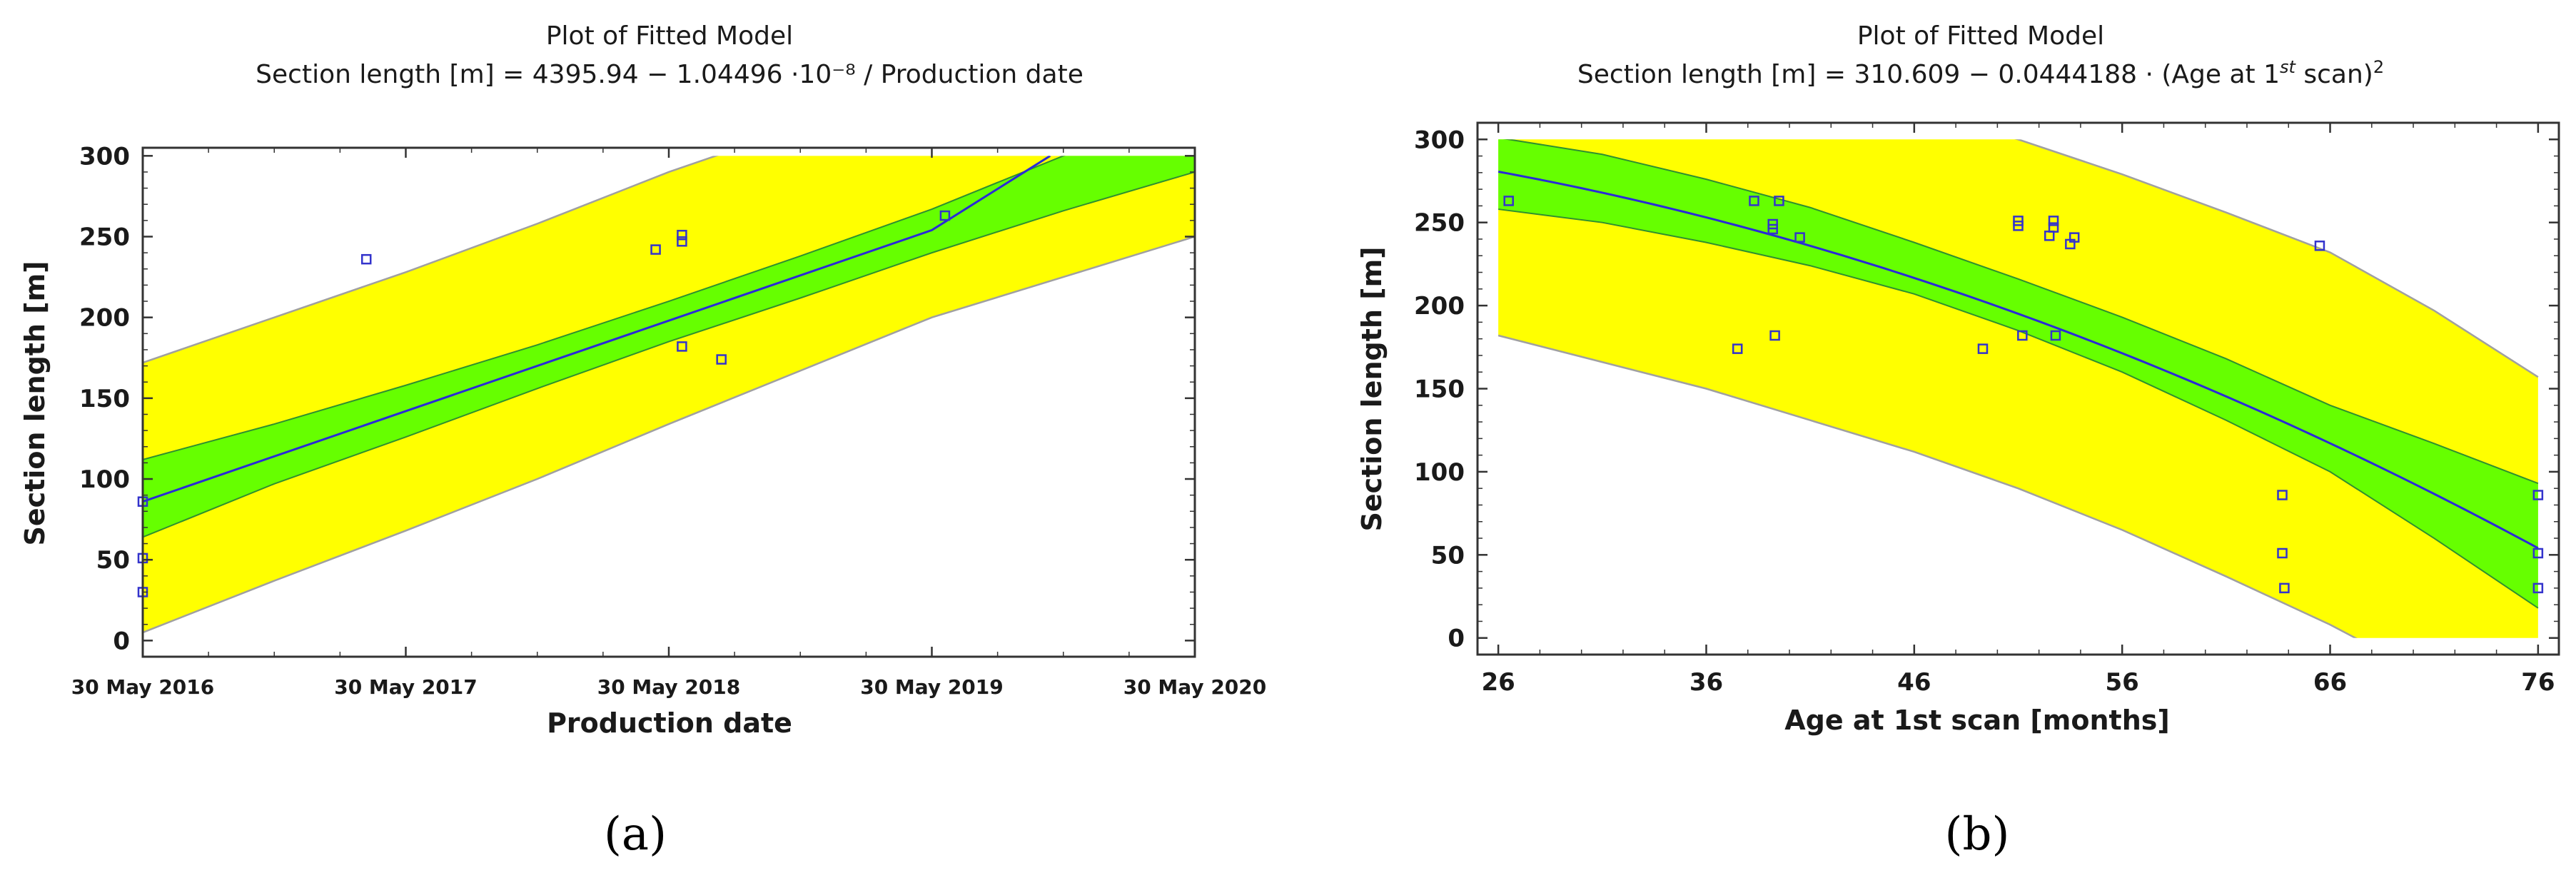 Image resolution: width=2576 pixels, height=878 pixels. I want to click on chart-b-title: Plot of Fitted Model, so click(1980, 36).